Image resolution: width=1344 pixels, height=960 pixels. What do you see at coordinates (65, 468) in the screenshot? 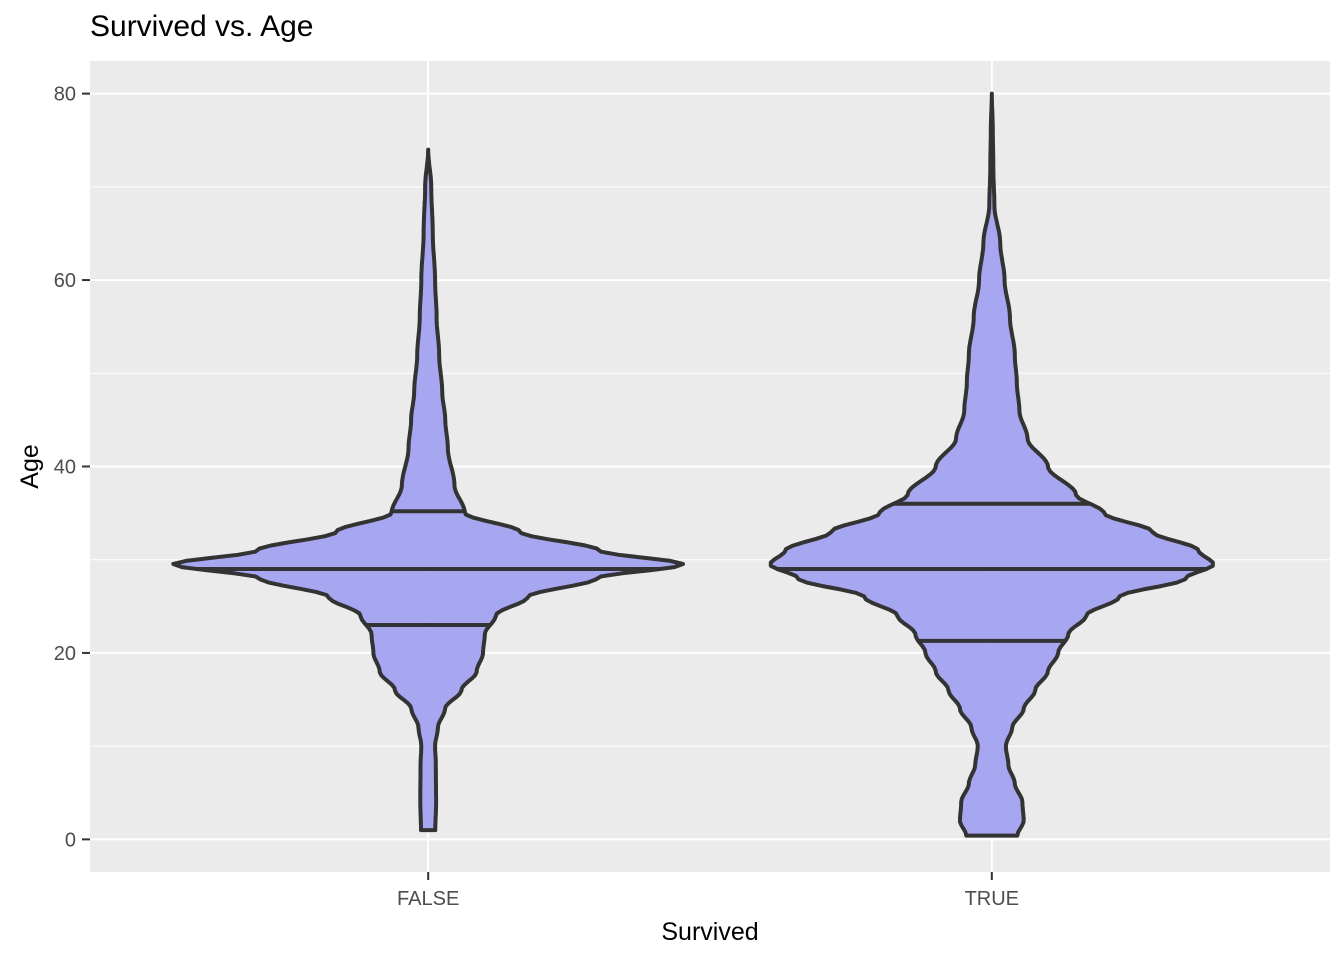
I see `y-tick-label: 40` at bounding box center [65, 468].